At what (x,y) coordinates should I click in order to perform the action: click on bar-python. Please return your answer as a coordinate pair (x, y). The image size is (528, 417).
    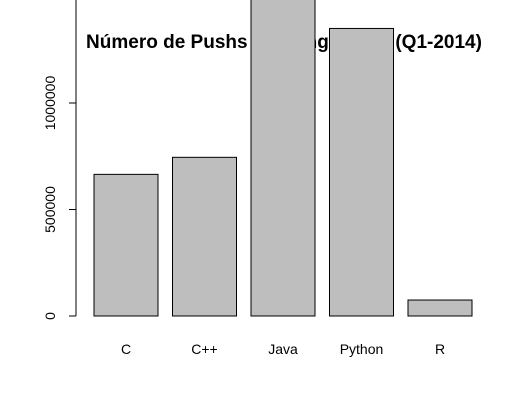
    Looking at the image, I should click on (361, 172).